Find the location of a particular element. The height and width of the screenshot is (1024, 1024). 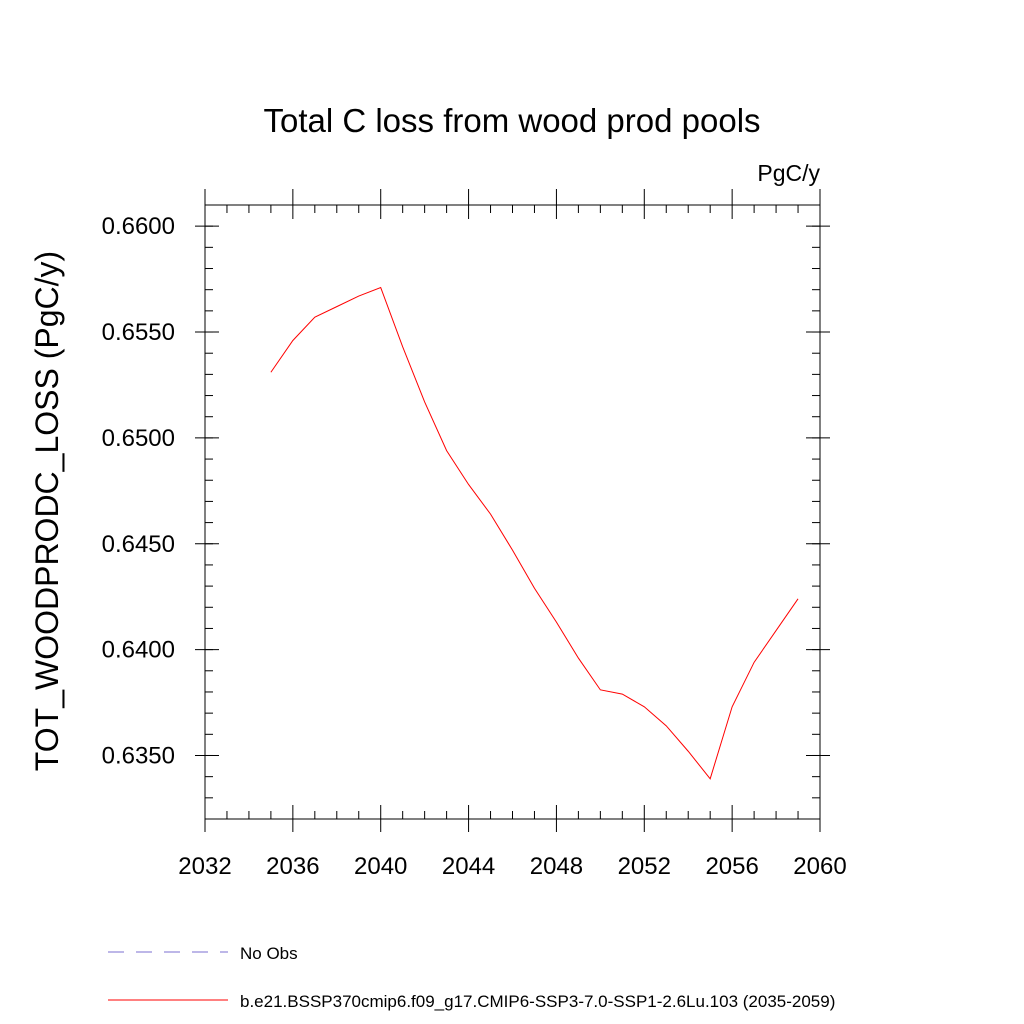

x-tick-label: 2060 is located at coordinates (819, 866).